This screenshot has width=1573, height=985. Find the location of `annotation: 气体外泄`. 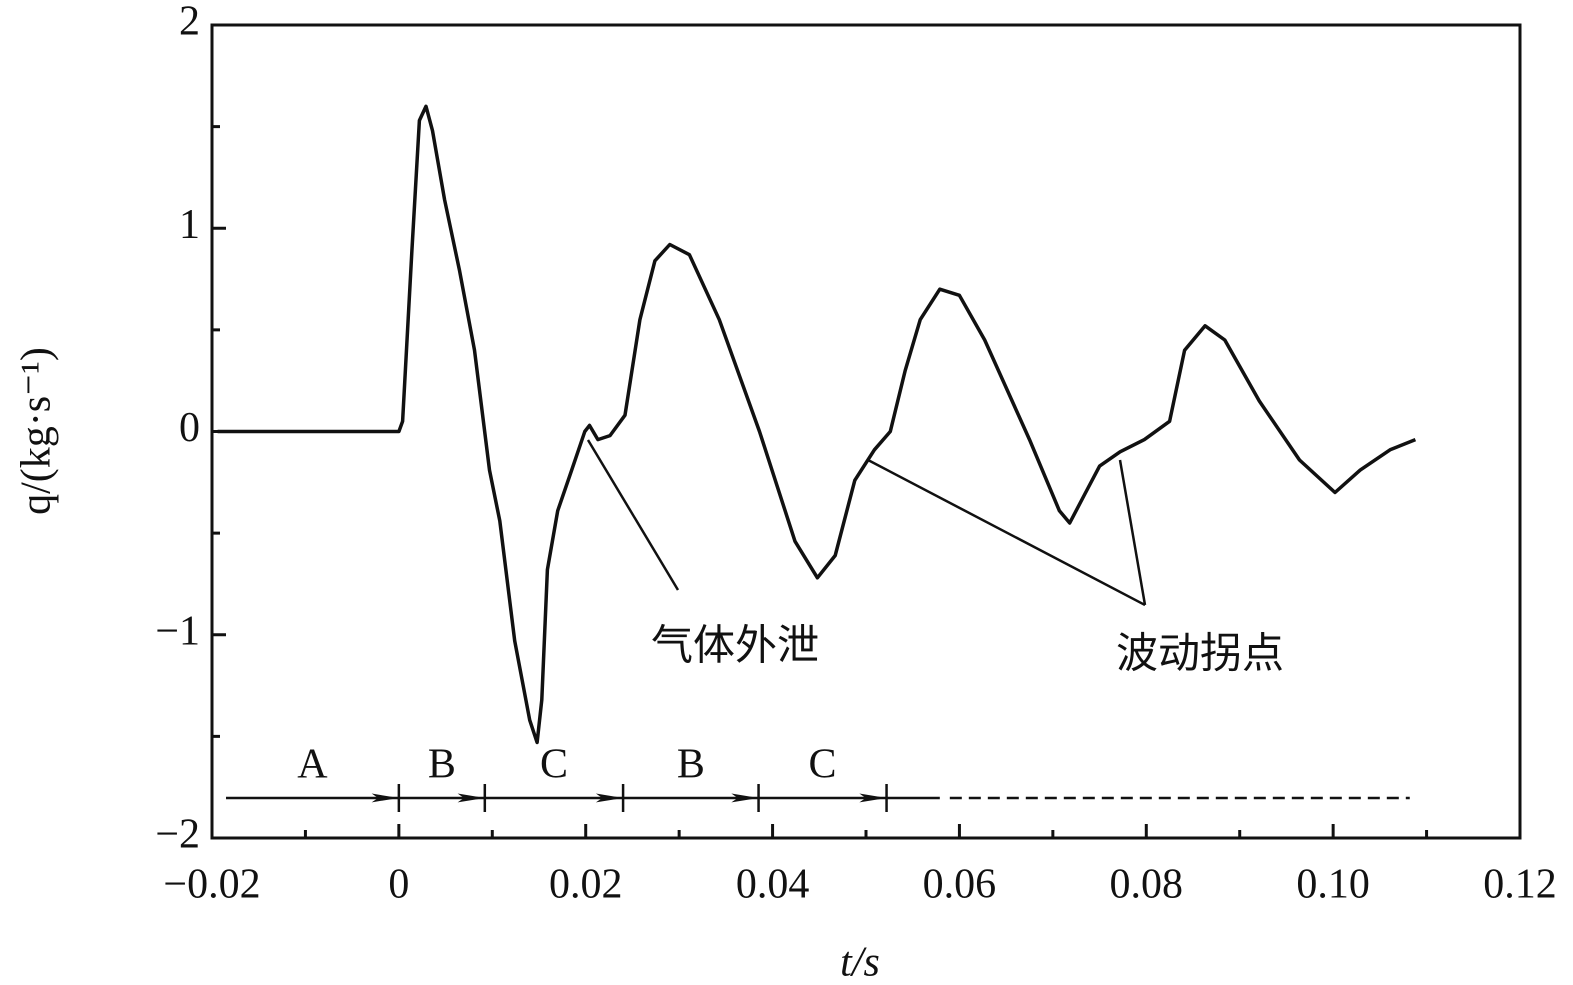

annotation: 气体外泄 is located at coordinates (735, 647).